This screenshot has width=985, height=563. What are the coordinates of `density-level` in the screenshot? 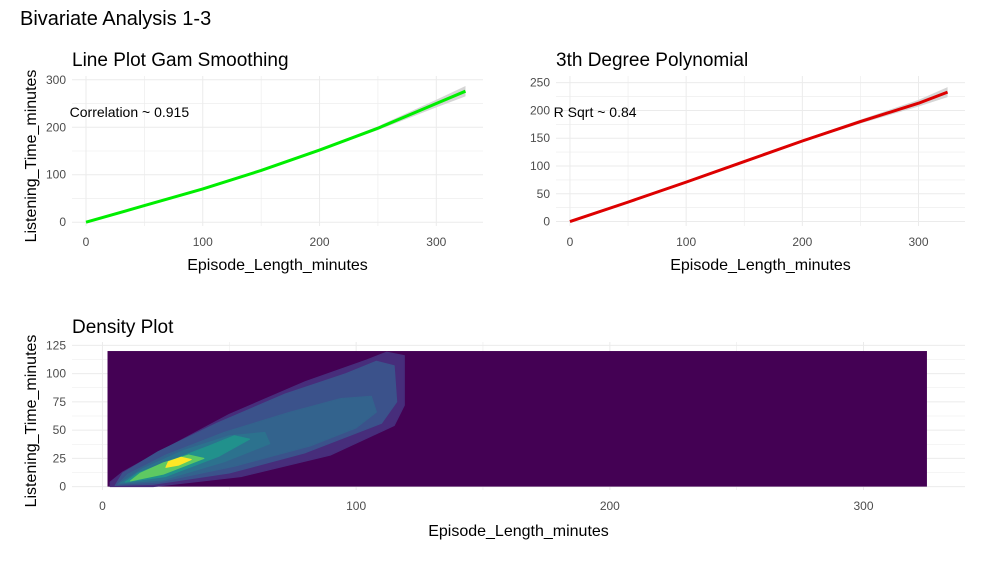 It's located at (178, 462).